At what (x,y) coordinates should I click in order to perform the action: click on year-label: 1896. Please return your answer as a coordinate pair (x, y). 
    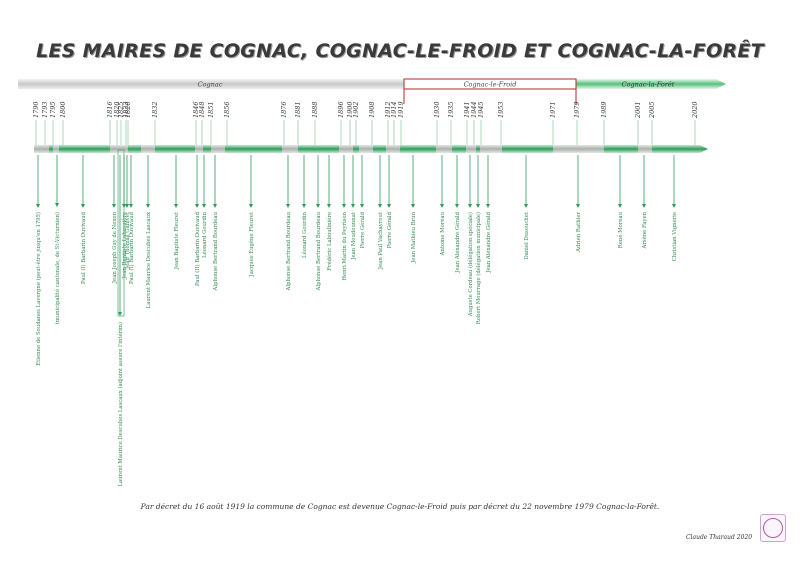
    Looking at the image, I should click on (341, 109).